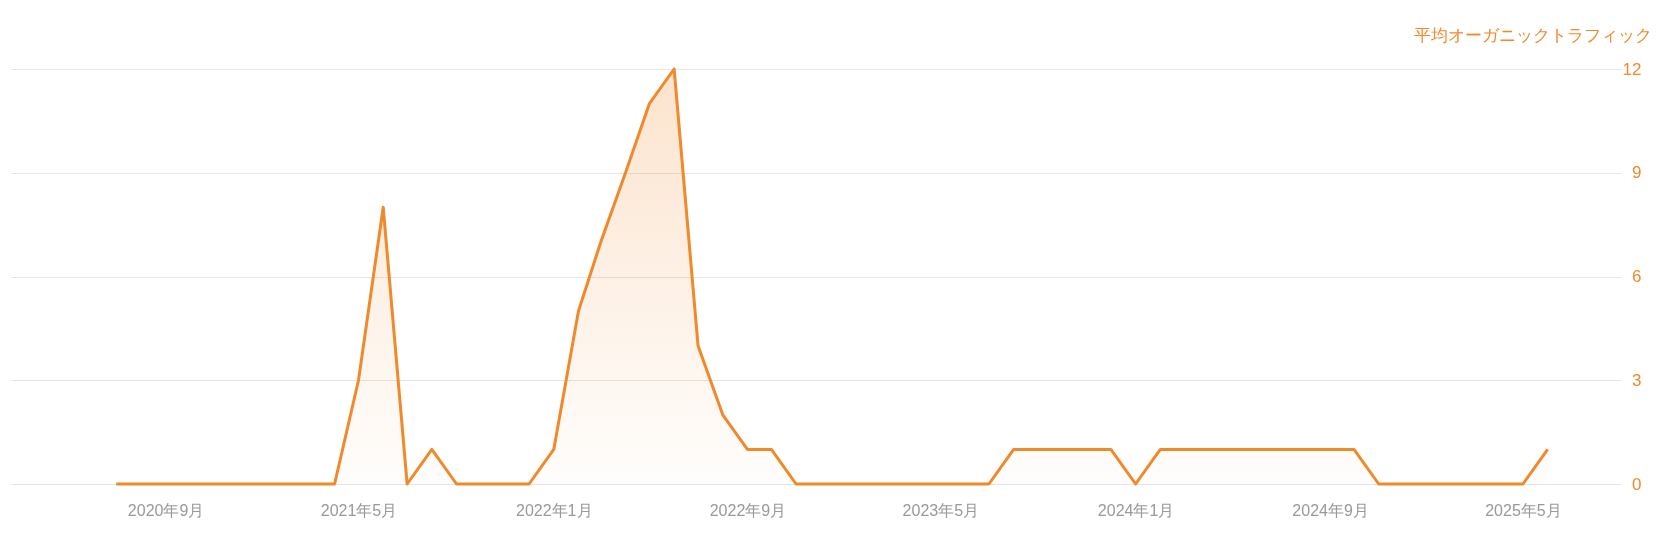 The height and width of the screenshot is (550, 1672). Describe the element at coordinates (1330, 510) in the screenshot. I see `x-tick-label: 2024年9月` at that location.